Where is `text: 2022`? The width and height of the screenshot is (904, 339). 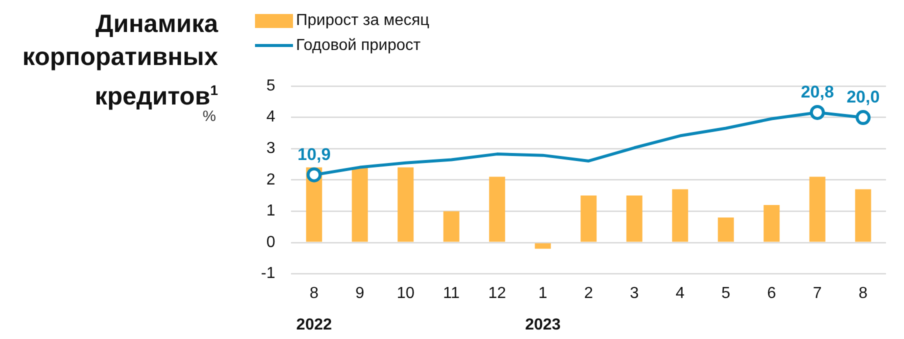
text: 2022 is located at coordinates (314, 325).